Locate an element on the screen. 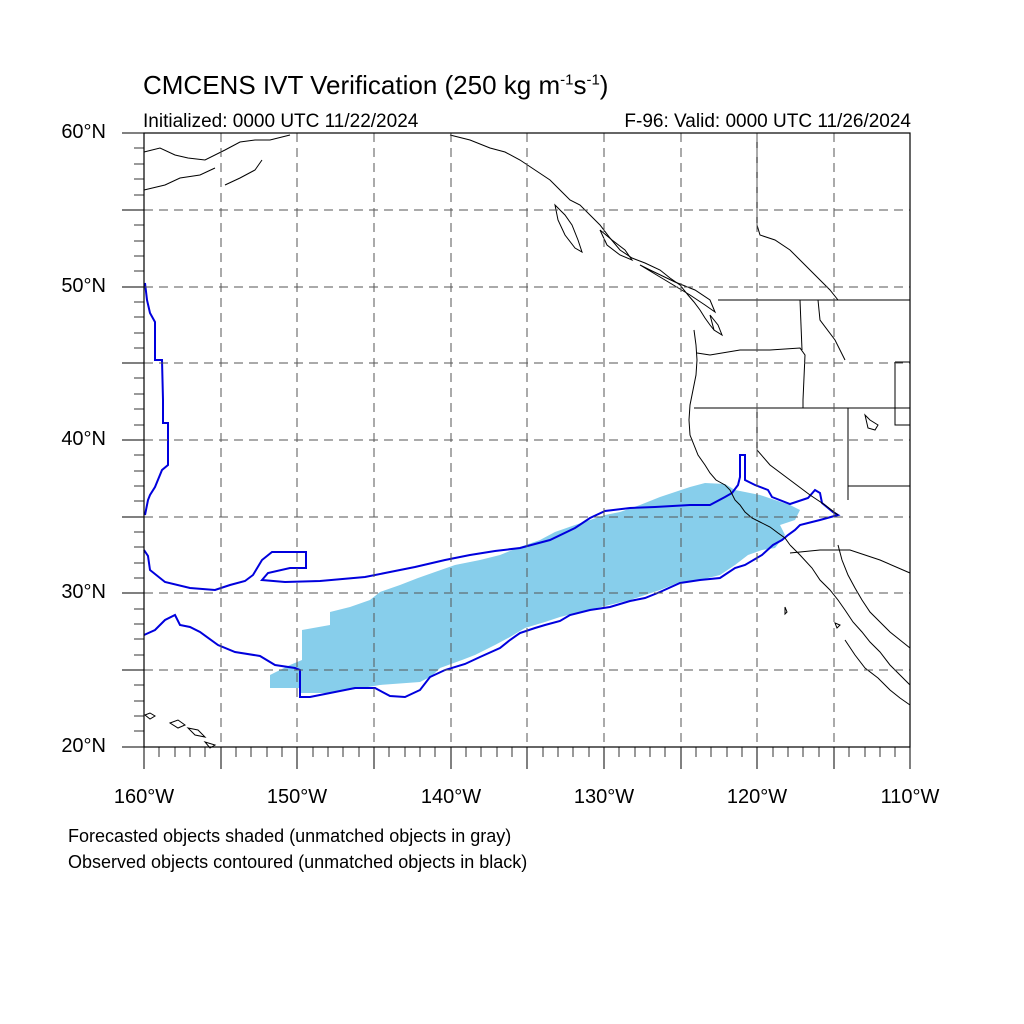 Image resolution: width=1024 pixels, height=1024 pixels. observed-object-contour-north is located at coordinates (156, 399).